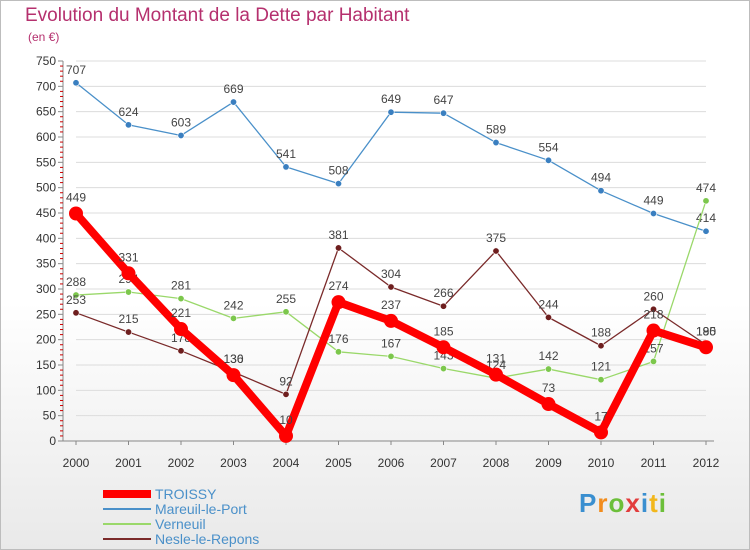  Describe the element at coordinates (391, 305) in the screenshot. I see `data-label: 237` at that location.